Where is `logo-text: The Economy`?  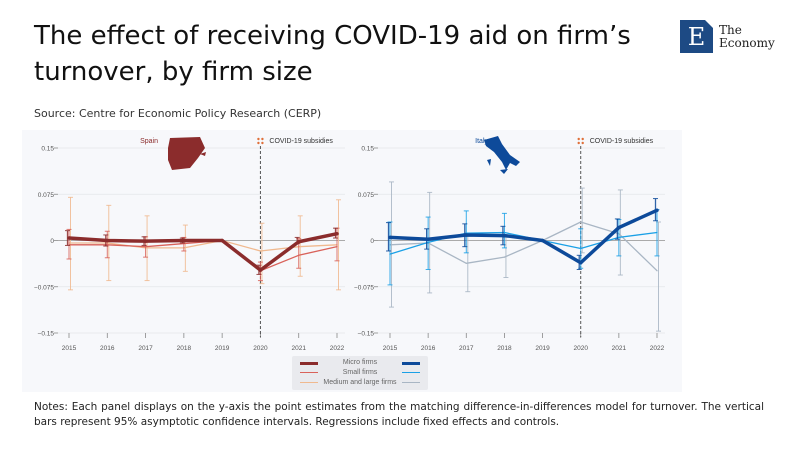 logo-text: The Economy is located at coordinates (747, 36).